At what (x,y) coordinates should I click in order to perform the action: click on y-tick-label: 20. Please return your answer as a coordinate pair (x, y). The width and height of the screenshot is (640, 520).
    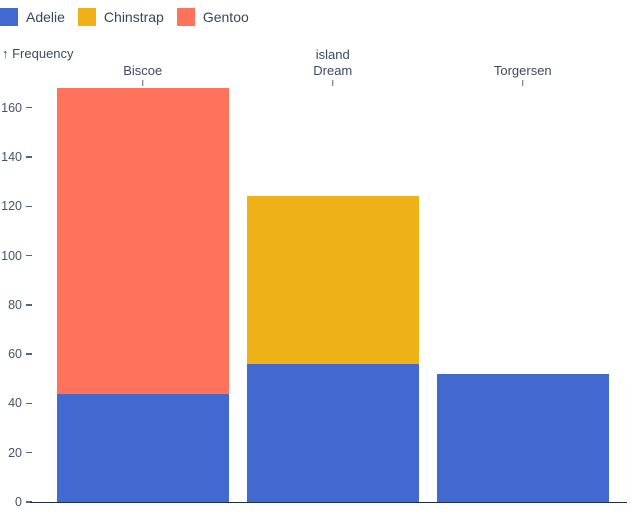
    Looking at the image, I should click on (15, 452).